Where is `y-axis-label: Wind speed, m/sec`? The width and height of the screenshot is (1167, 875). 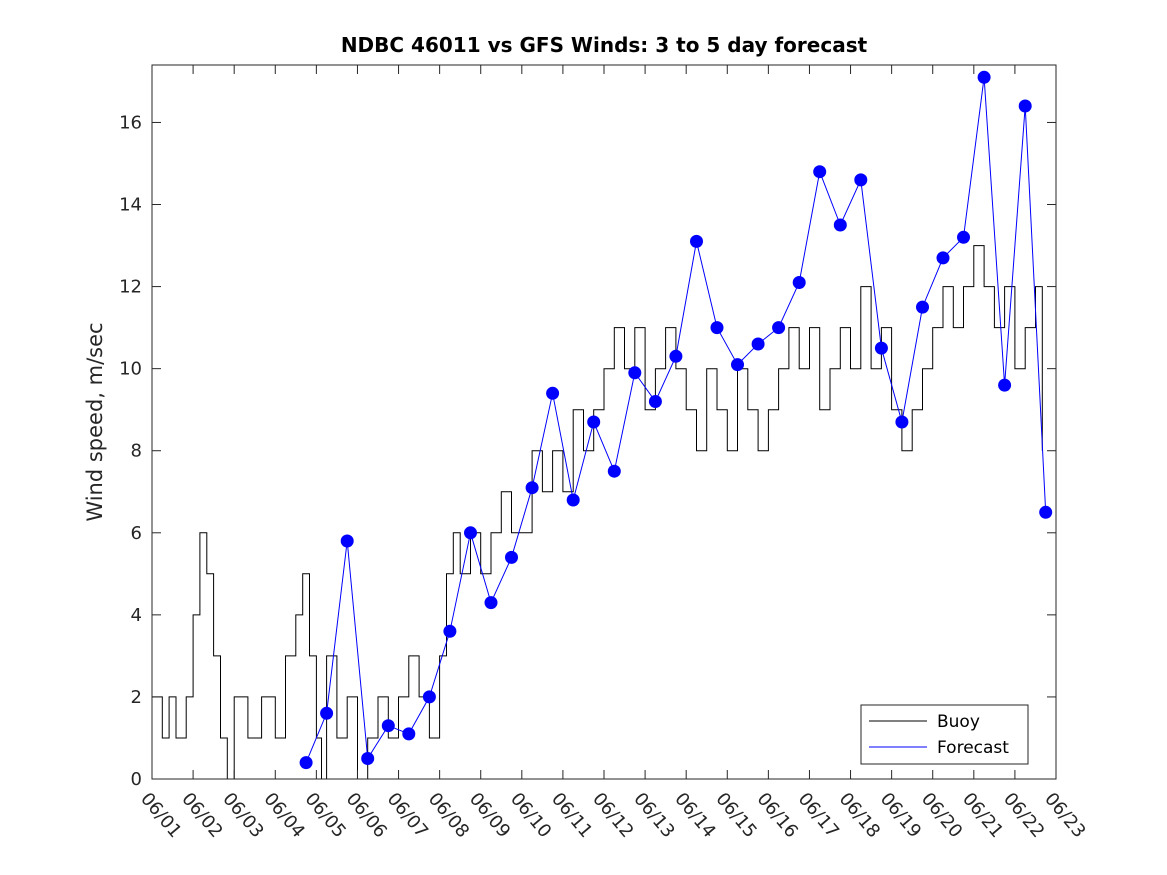
y-axis-label: Wind speed, m/sec is located at coordinates (95, 421).